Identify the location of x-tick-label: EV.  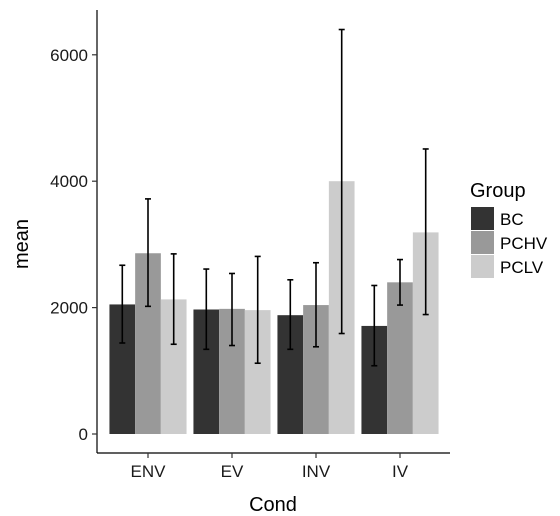
(232, 471).